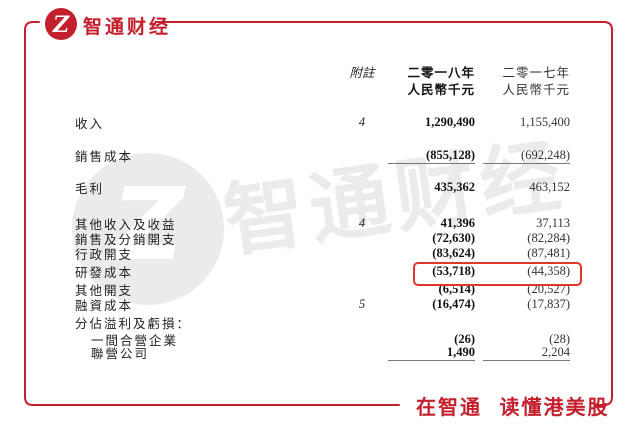 This screenshot has height=432, width=640. Describe the element at coordinates (127, 27) in the screenshot. I see `brand-name: 智通财经` at that location.